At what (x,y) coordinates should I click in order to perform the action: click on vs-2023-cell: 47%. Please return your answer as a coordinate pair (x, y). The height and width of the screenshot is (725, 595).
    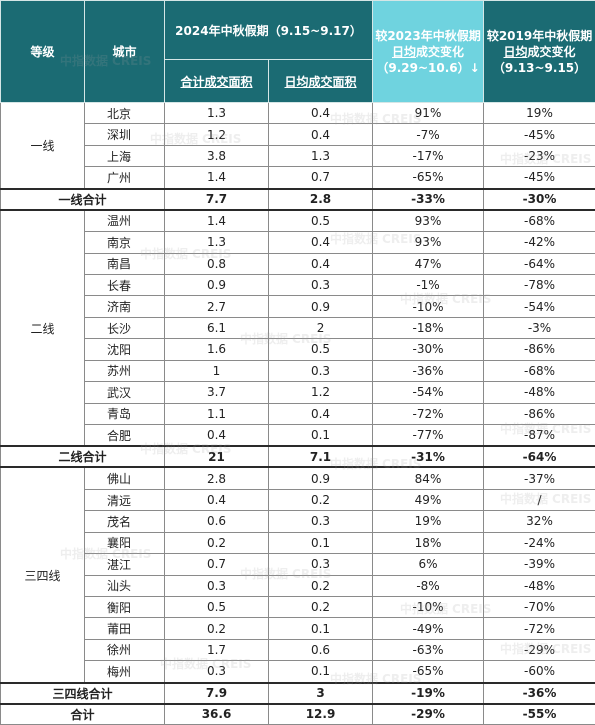
    Looking at the image, I should click on (428, 263).